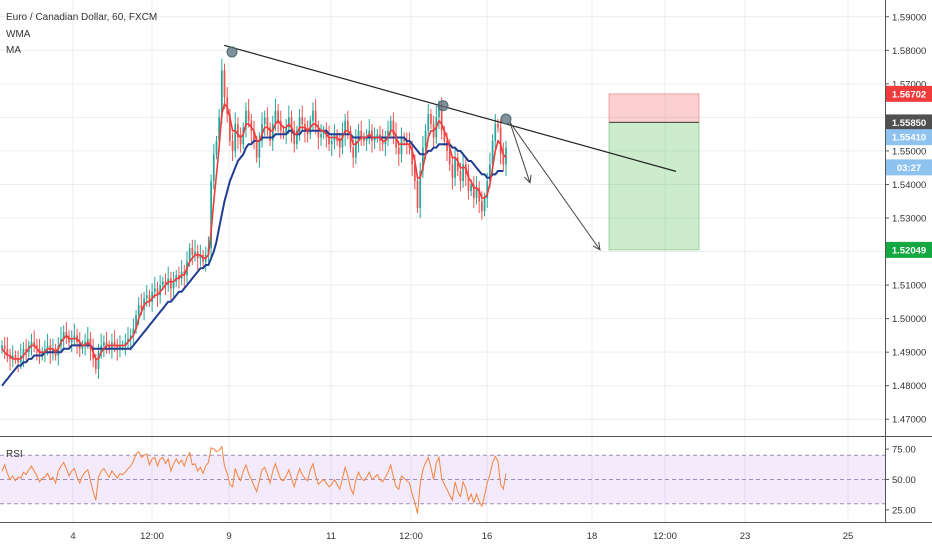  What do you see at coordinates (909, 151) in the screenshot?
I see `y-tick-label: 1.55000` at bounding box center [909, 151].